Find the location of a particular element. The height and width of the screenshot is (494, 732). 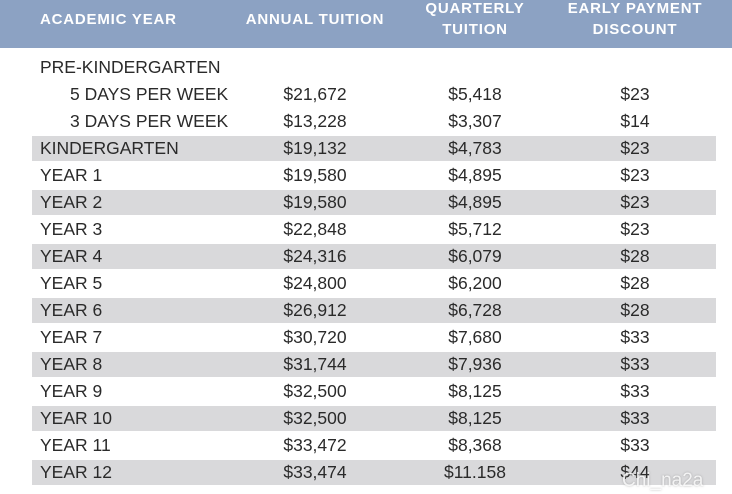

row-label: PRE-KINDERGARTEN is located at coordinates (130, 67).